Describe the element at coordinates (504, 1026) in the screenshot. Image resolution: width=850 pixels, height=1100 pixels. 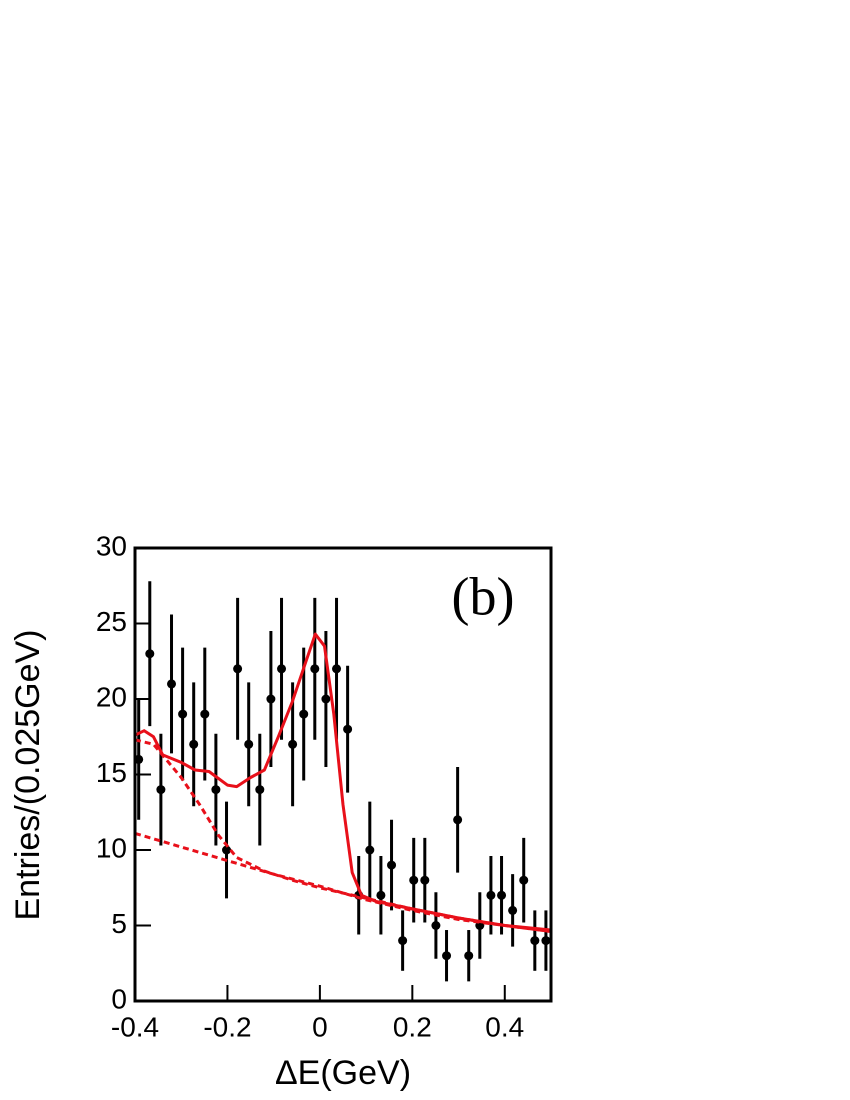
I see `x-tick-label: 0.4` at that location.